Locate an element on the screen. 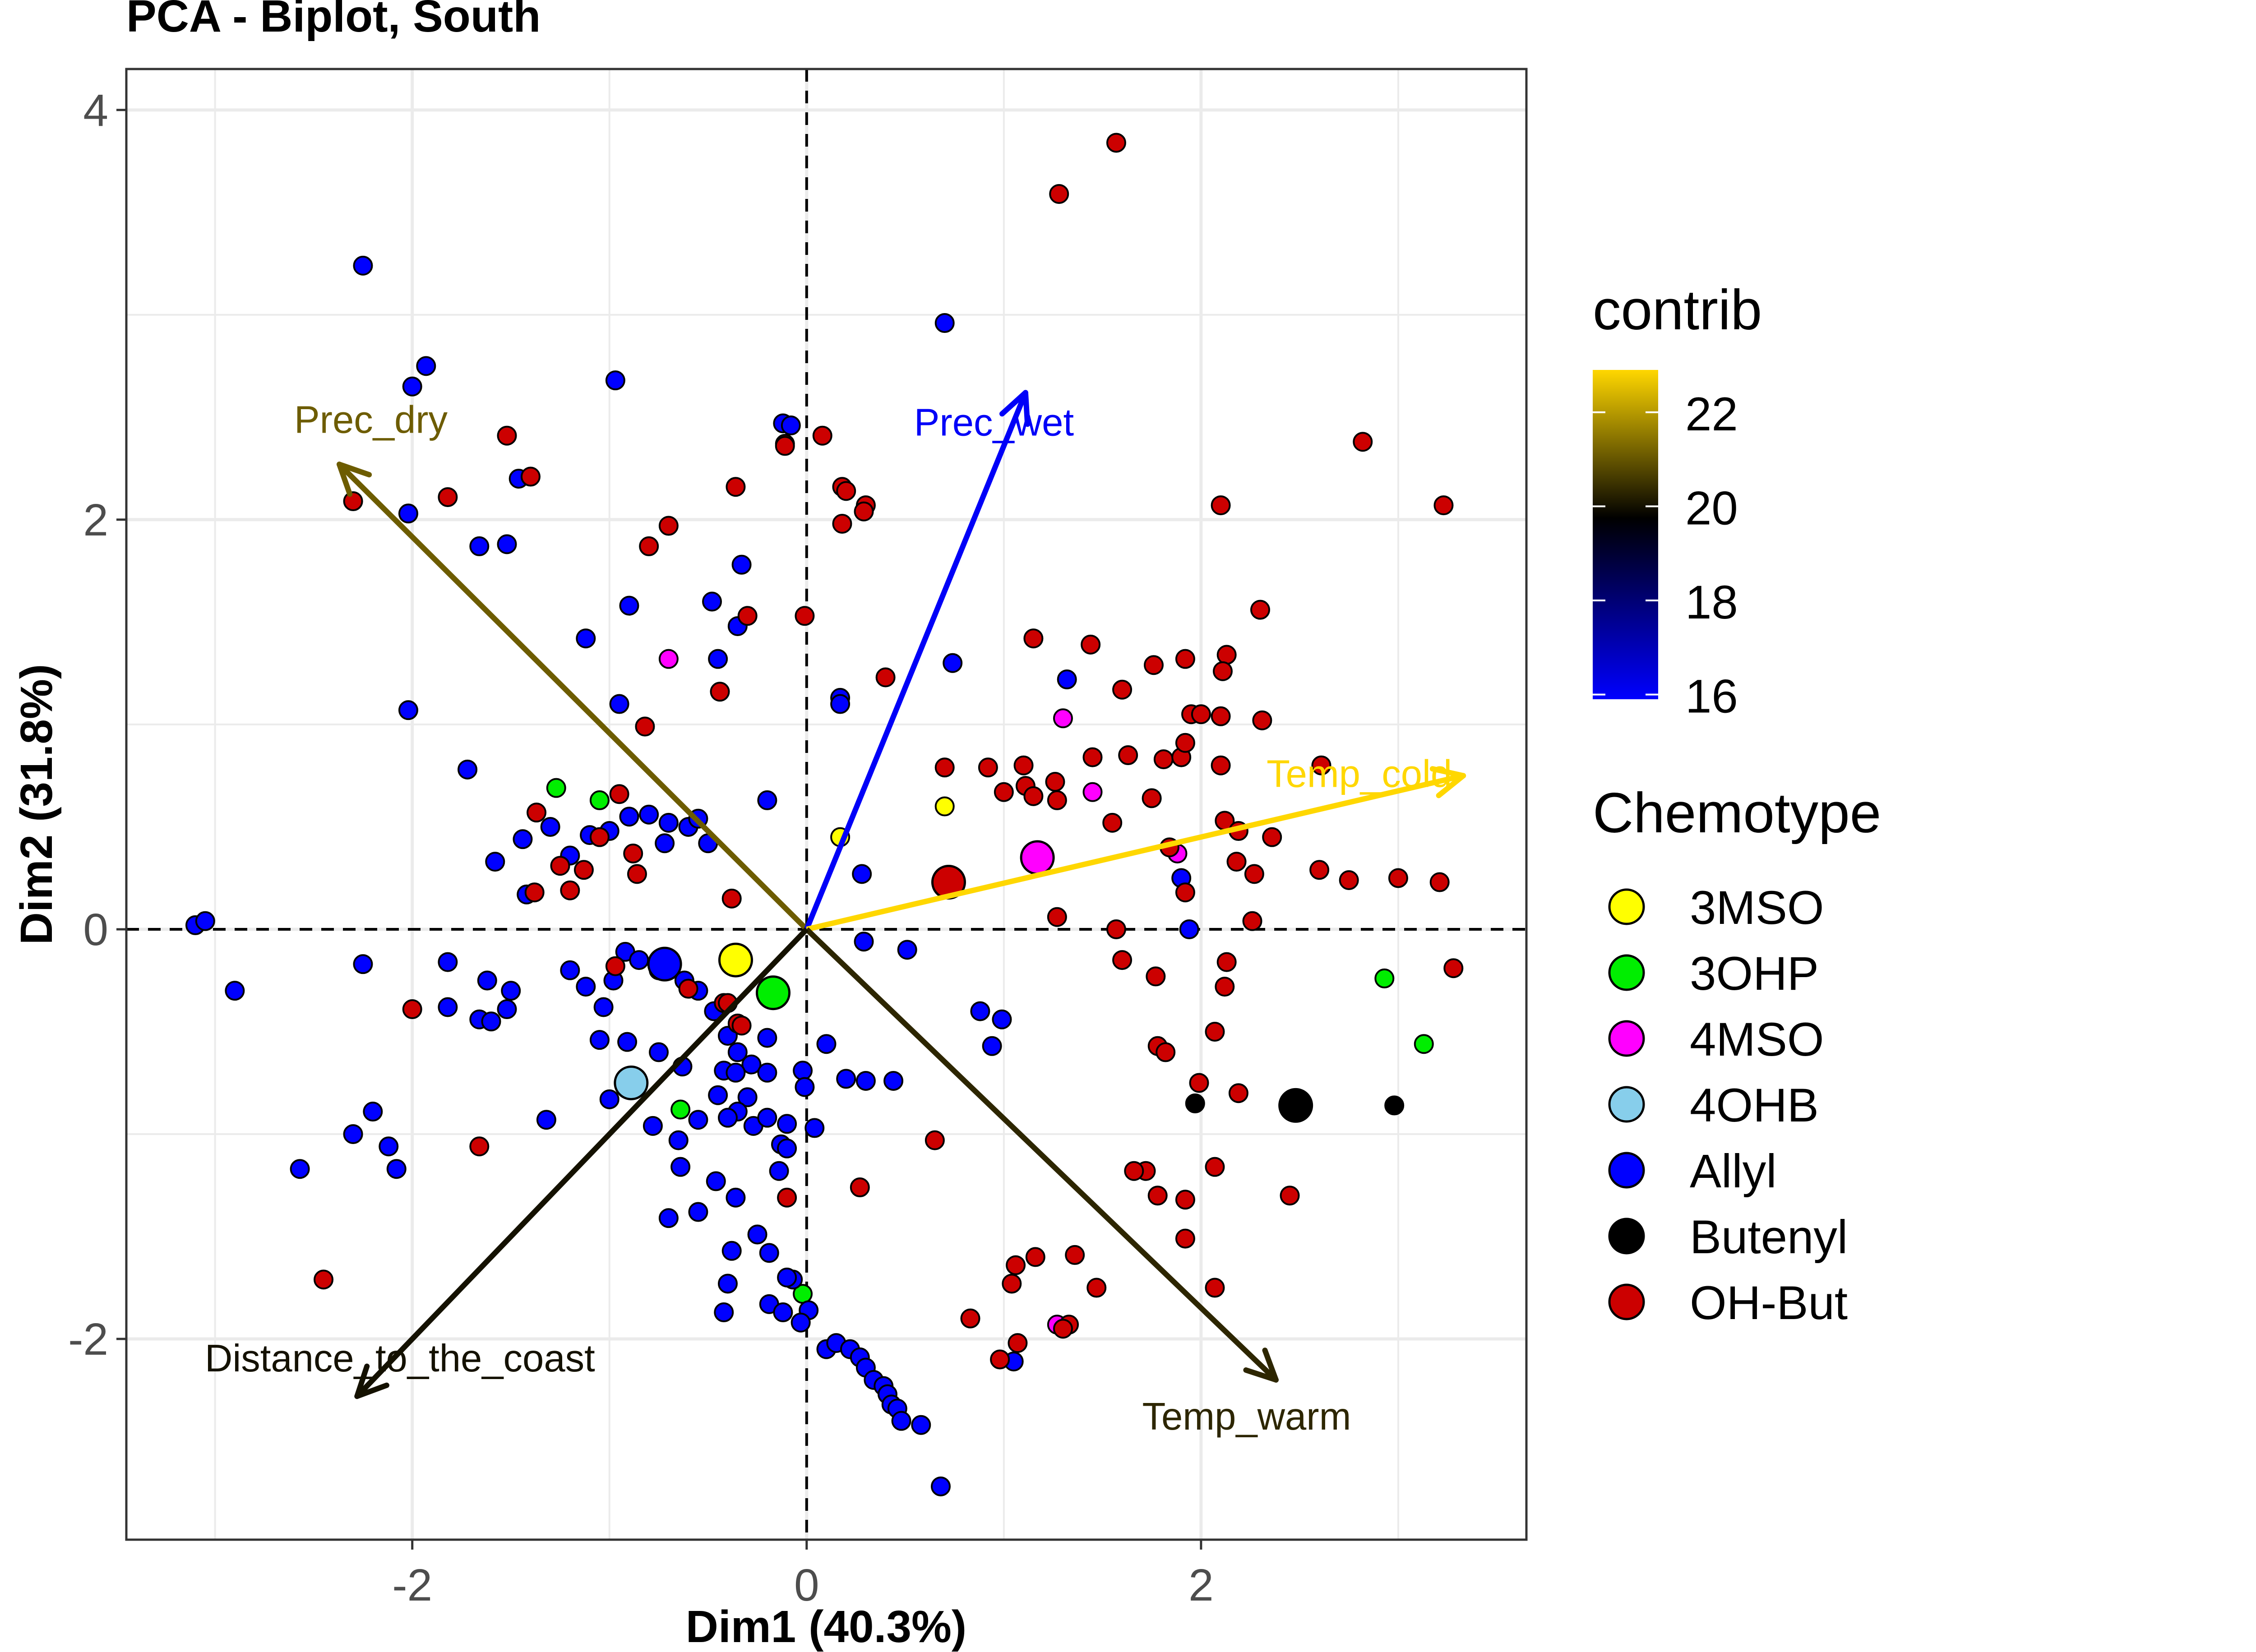 The width and height of the screenshot is (2256, 1652). variable-label: Distance_to_the_coast is located at coordinates (400, 1358).